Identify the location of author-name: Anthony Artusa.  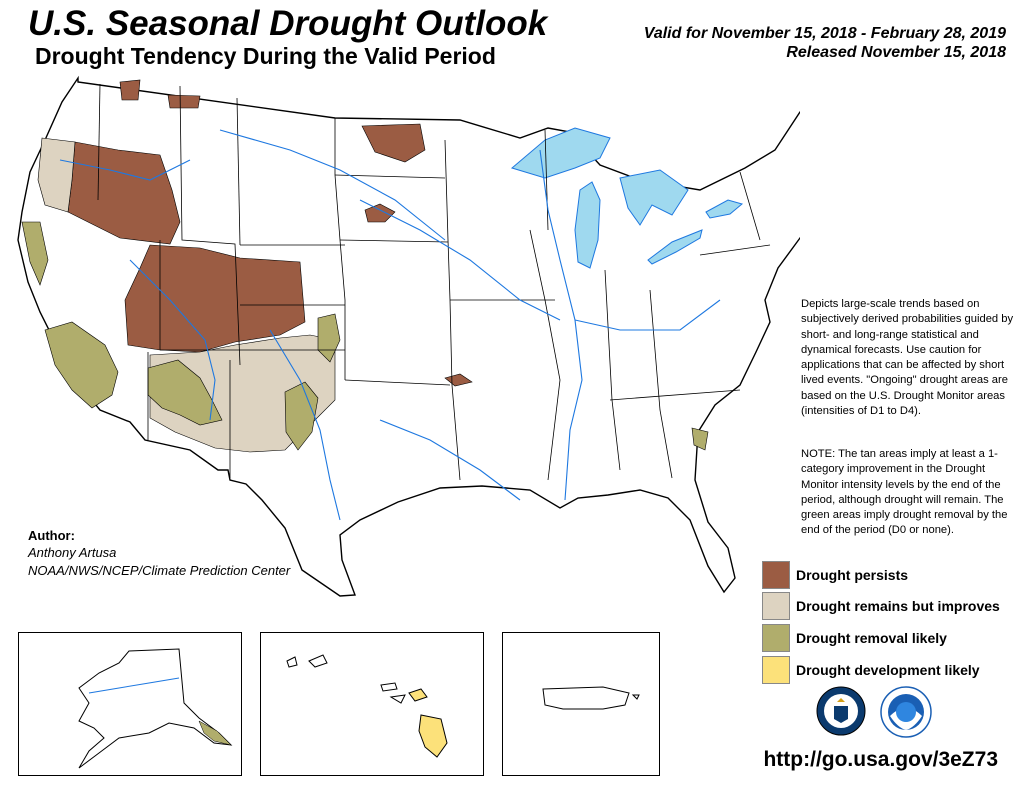
(72, 552).